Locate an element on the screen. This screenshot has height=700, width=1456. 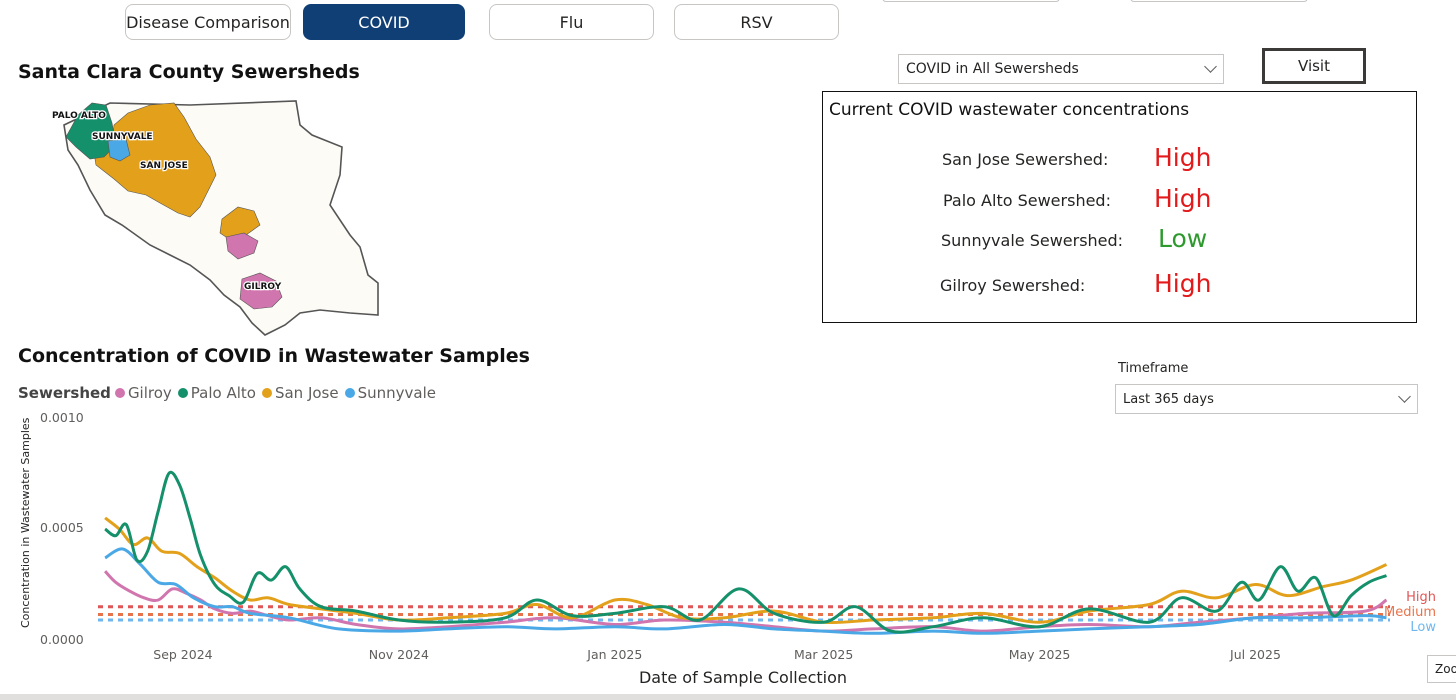
timeframe-select: Last 365 days is located at coordinates (1266, 399).